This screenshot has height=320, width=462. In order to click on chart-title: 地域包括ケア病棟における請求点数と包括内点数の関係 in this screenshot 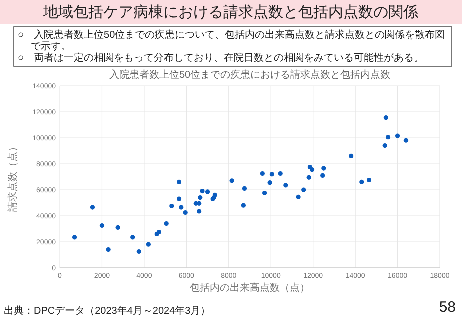, I will do `click(230, 12)`.